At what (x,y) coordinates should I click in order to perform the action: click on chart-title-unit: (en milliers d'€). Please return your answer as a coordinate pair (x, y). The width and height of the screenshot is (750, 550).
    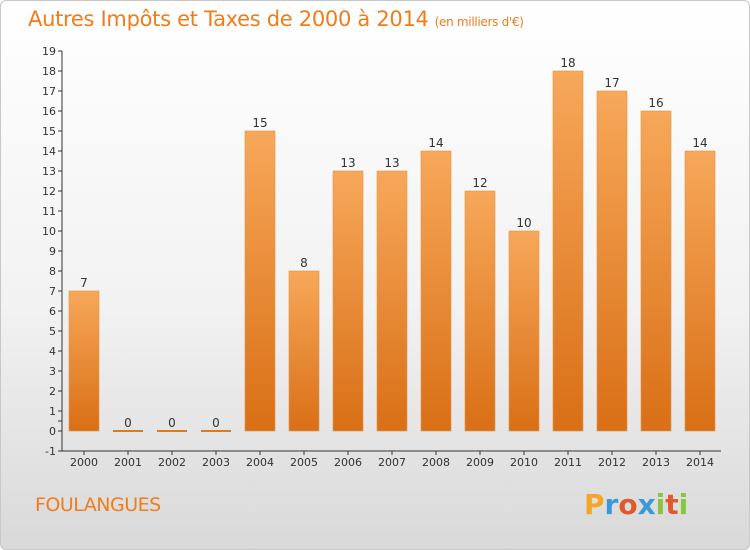
    Looking at the image, I should click on (479, 22).